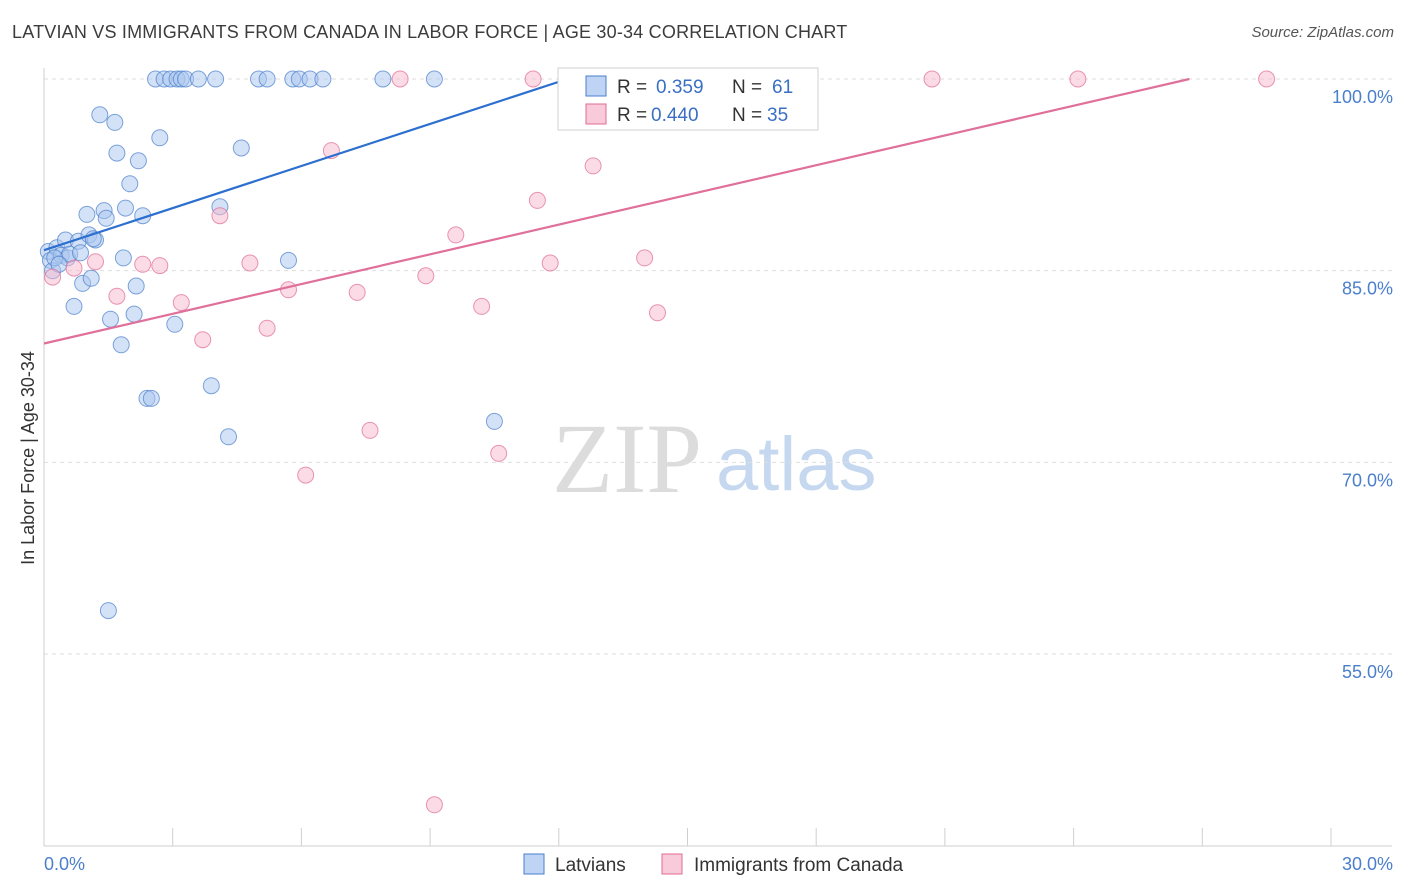 The width and height of the screenshot is (1406, 892). I want to click on x-tick-label-min: 0.0%, so click(64, 864).